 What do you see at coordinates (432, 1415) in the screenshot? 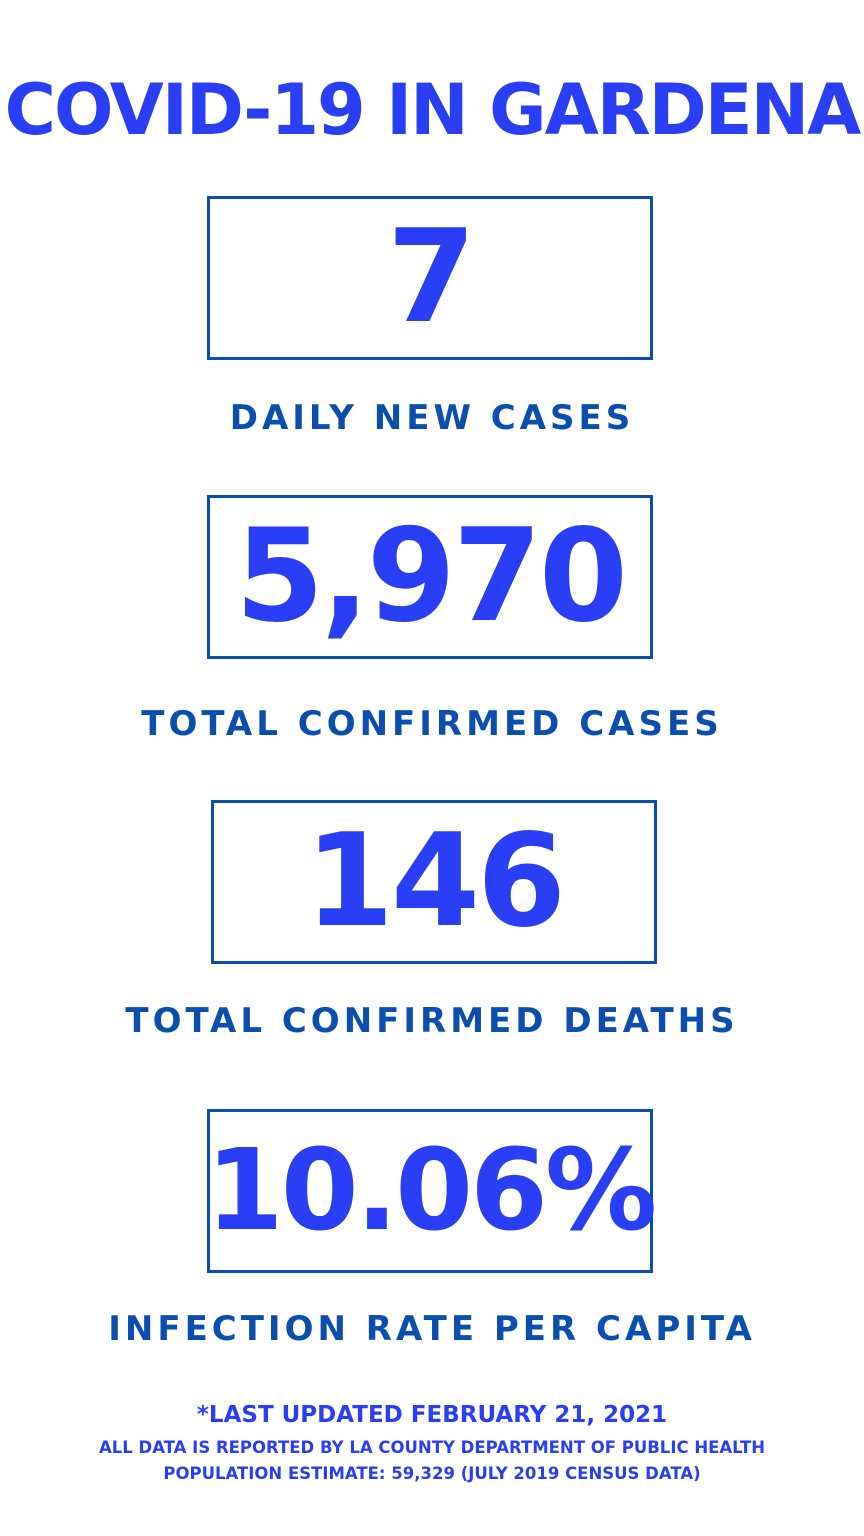
I see `last-updated: *LAST UPDATED FEBRUARY 21, 2021` at bounding box center [432, 1415].